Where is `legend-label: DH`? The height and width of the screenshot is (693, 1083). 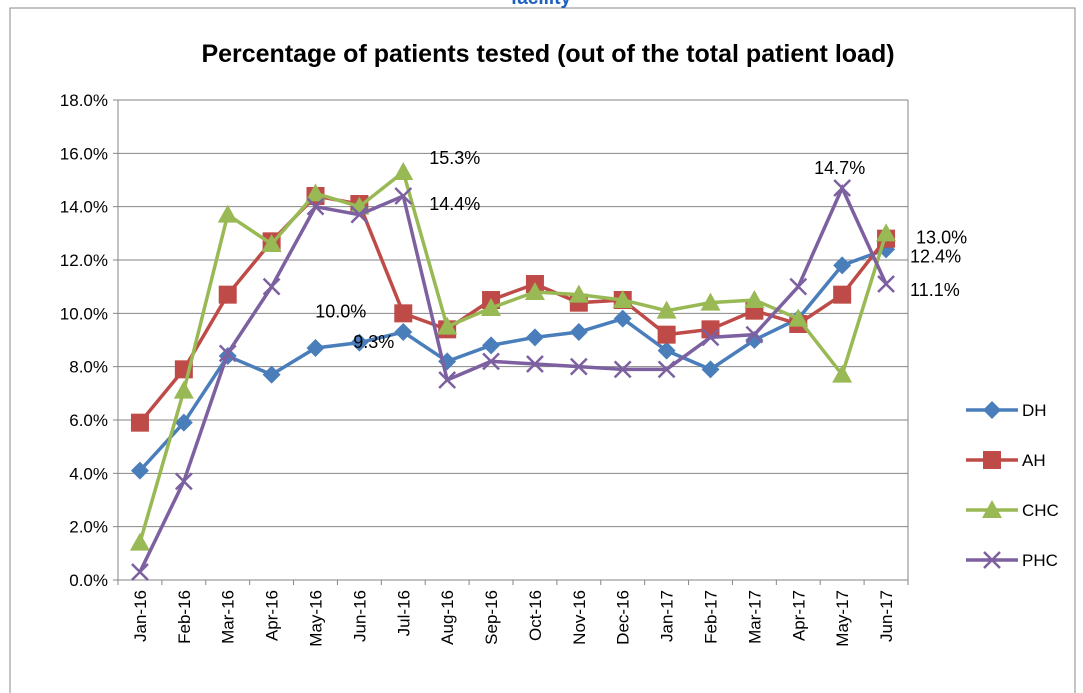
legend-label: DH is located at coordinates (1034, 410).